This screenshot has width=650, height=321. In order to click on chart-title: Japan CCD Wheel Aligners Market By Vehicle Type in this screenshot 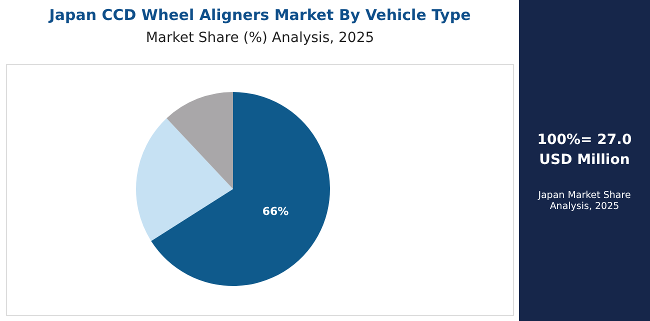, I will do `click(259, 15)`.